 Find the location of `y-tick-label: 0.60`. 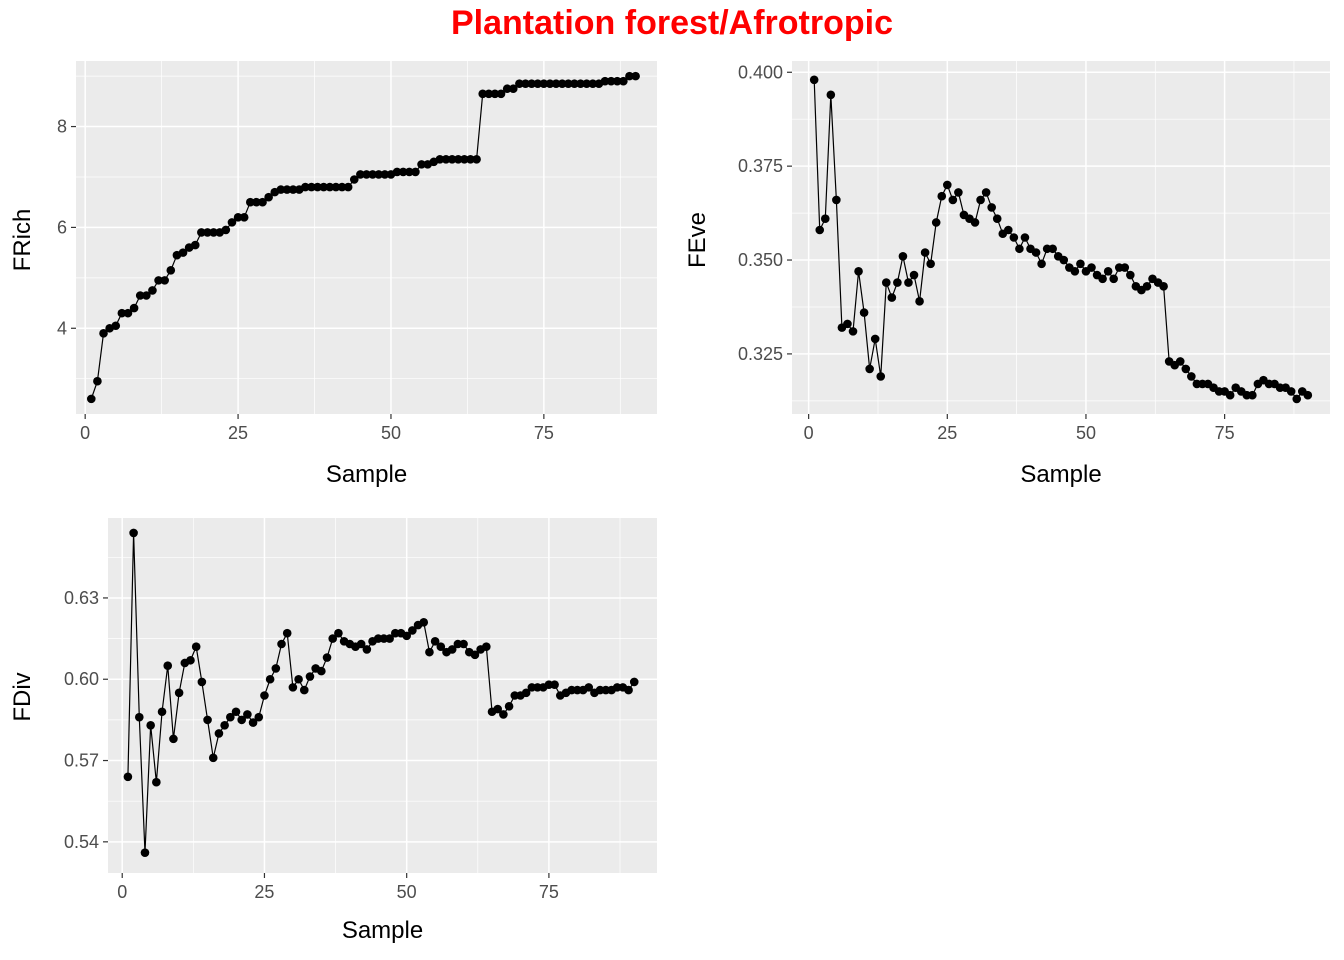

y-tick-label: 0.60 is located at coordinates (81, 679).